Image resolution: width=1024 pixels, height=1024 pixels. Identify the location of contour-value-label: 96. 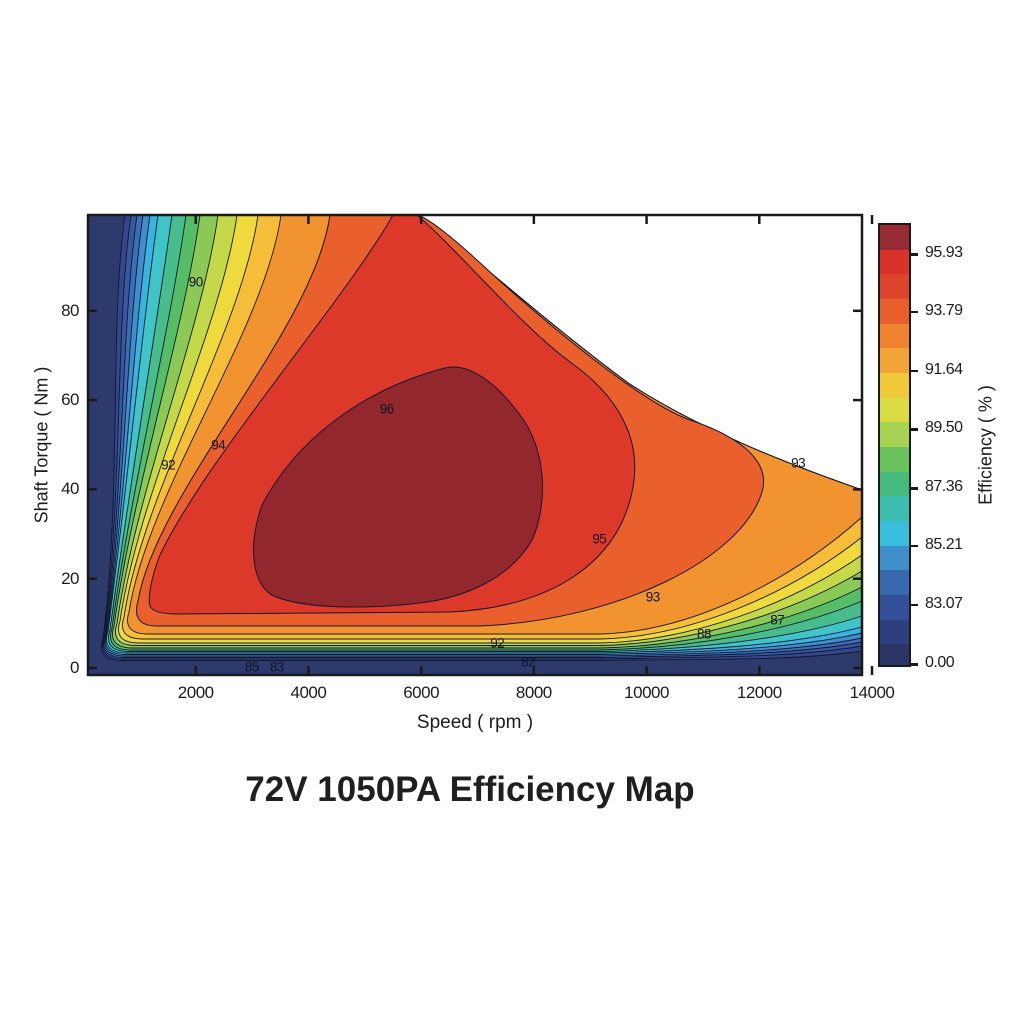
(387, 409).